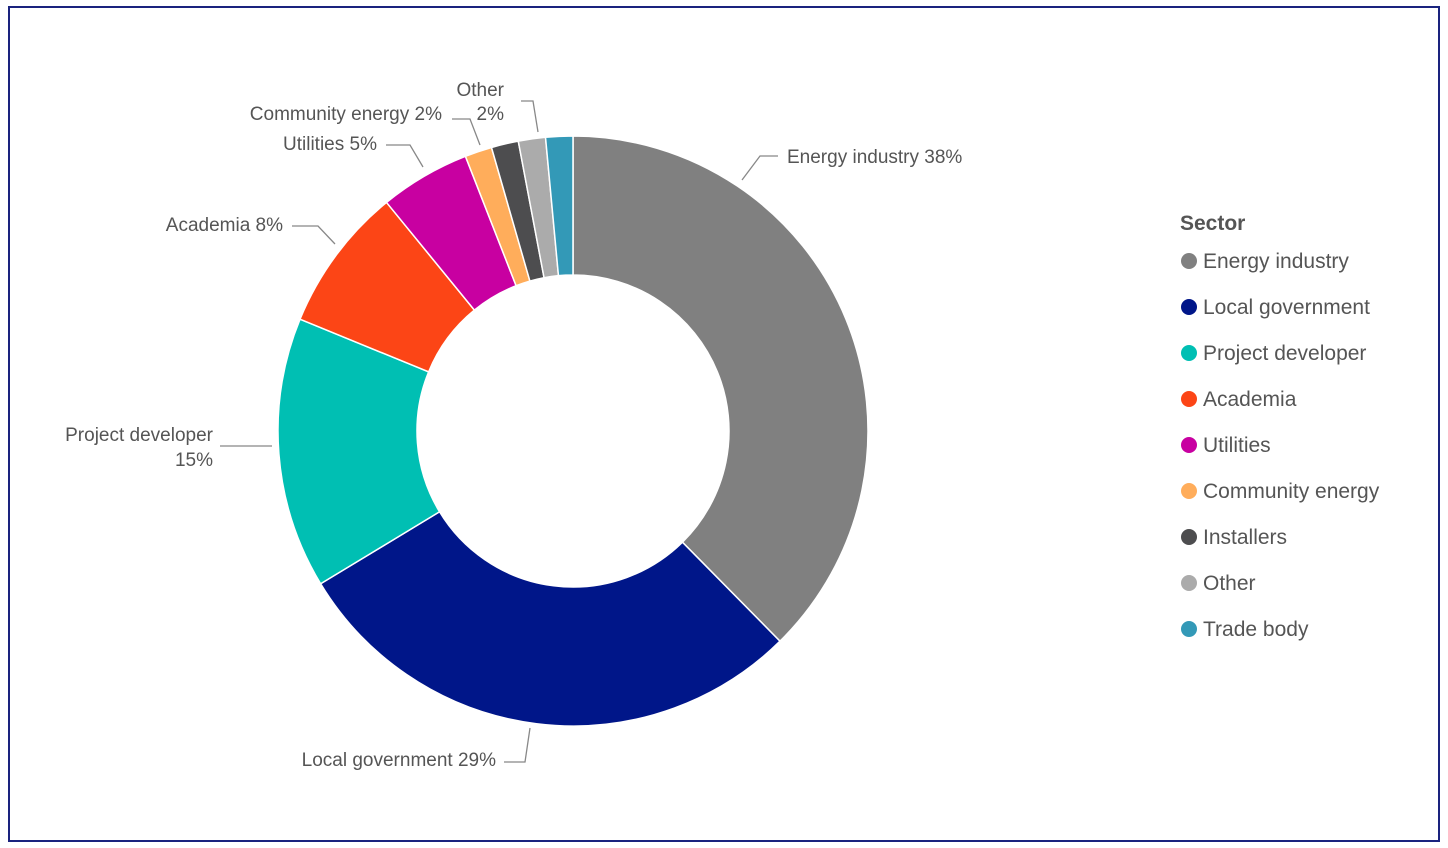 This screenshot has width=1448, height=848. I want to click on legend-item-local-government: Local government, so click(1275, 307).